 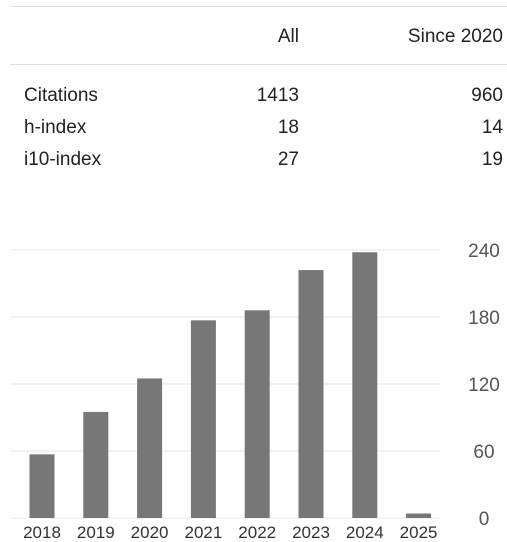 I want to click on x-tick-label: 2018, so click(x=42, y=532).